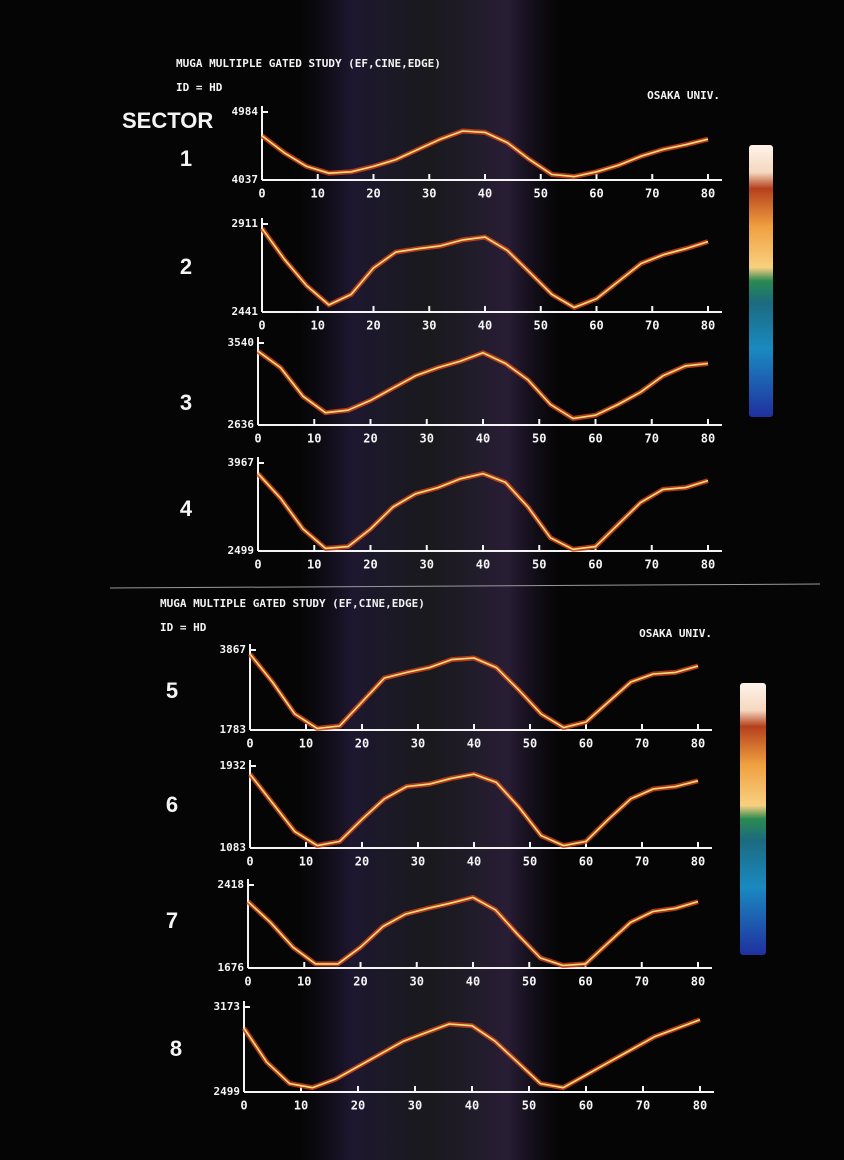 The image size is (844, 1160). I want to click on sector-label: 6, so click(172, 804).